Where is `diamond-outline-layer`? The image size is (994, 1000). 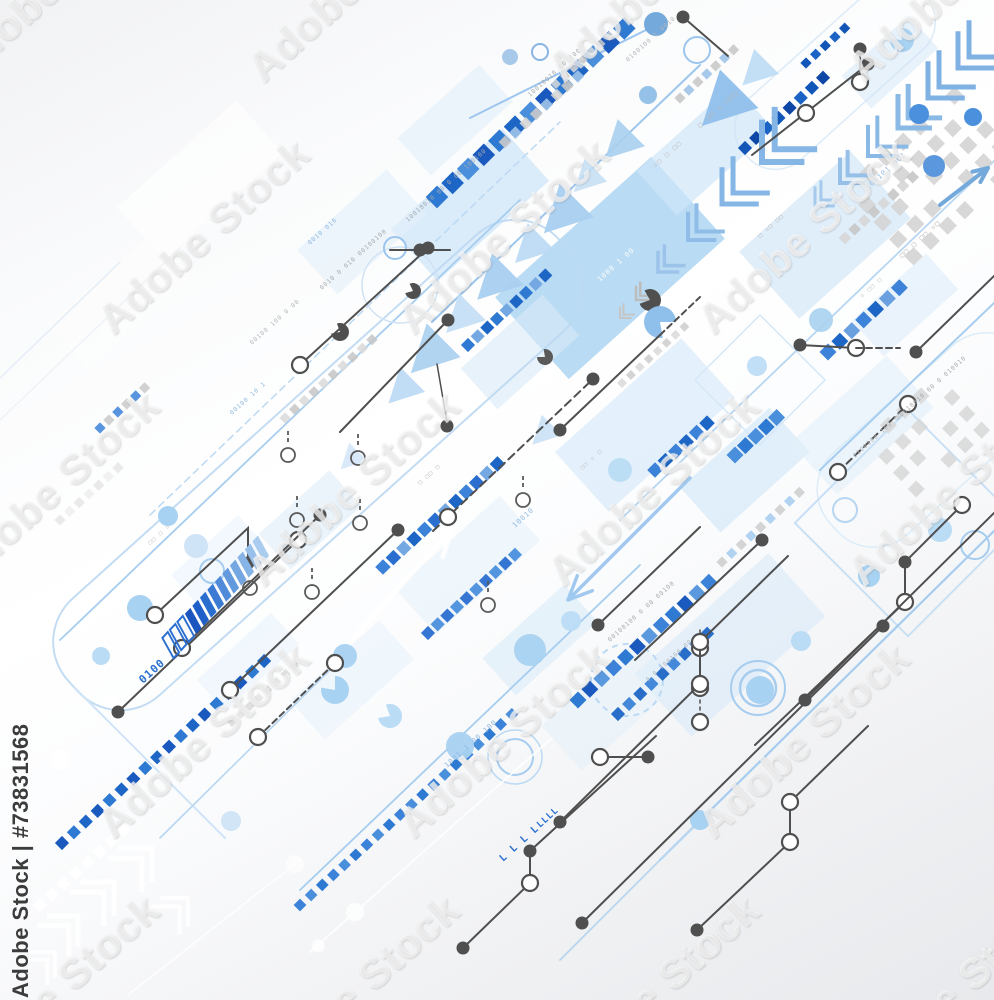
diamond-outline-layer is located at coordinates (843, 475).